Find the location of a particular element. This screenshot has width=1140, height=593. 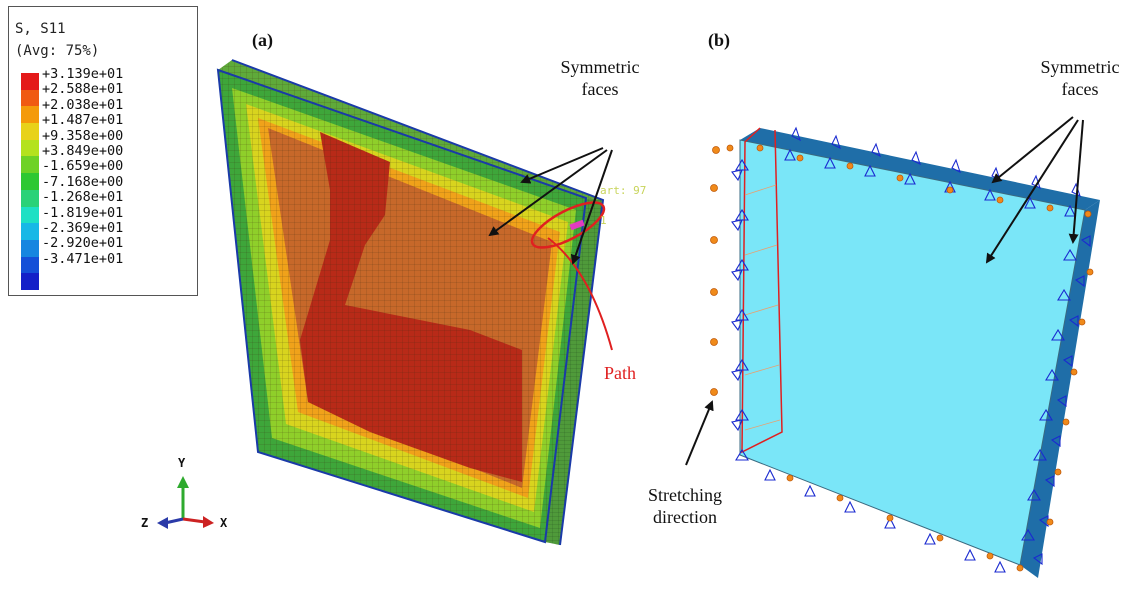

axis-x-label: X is located at coordinates (224, 523).